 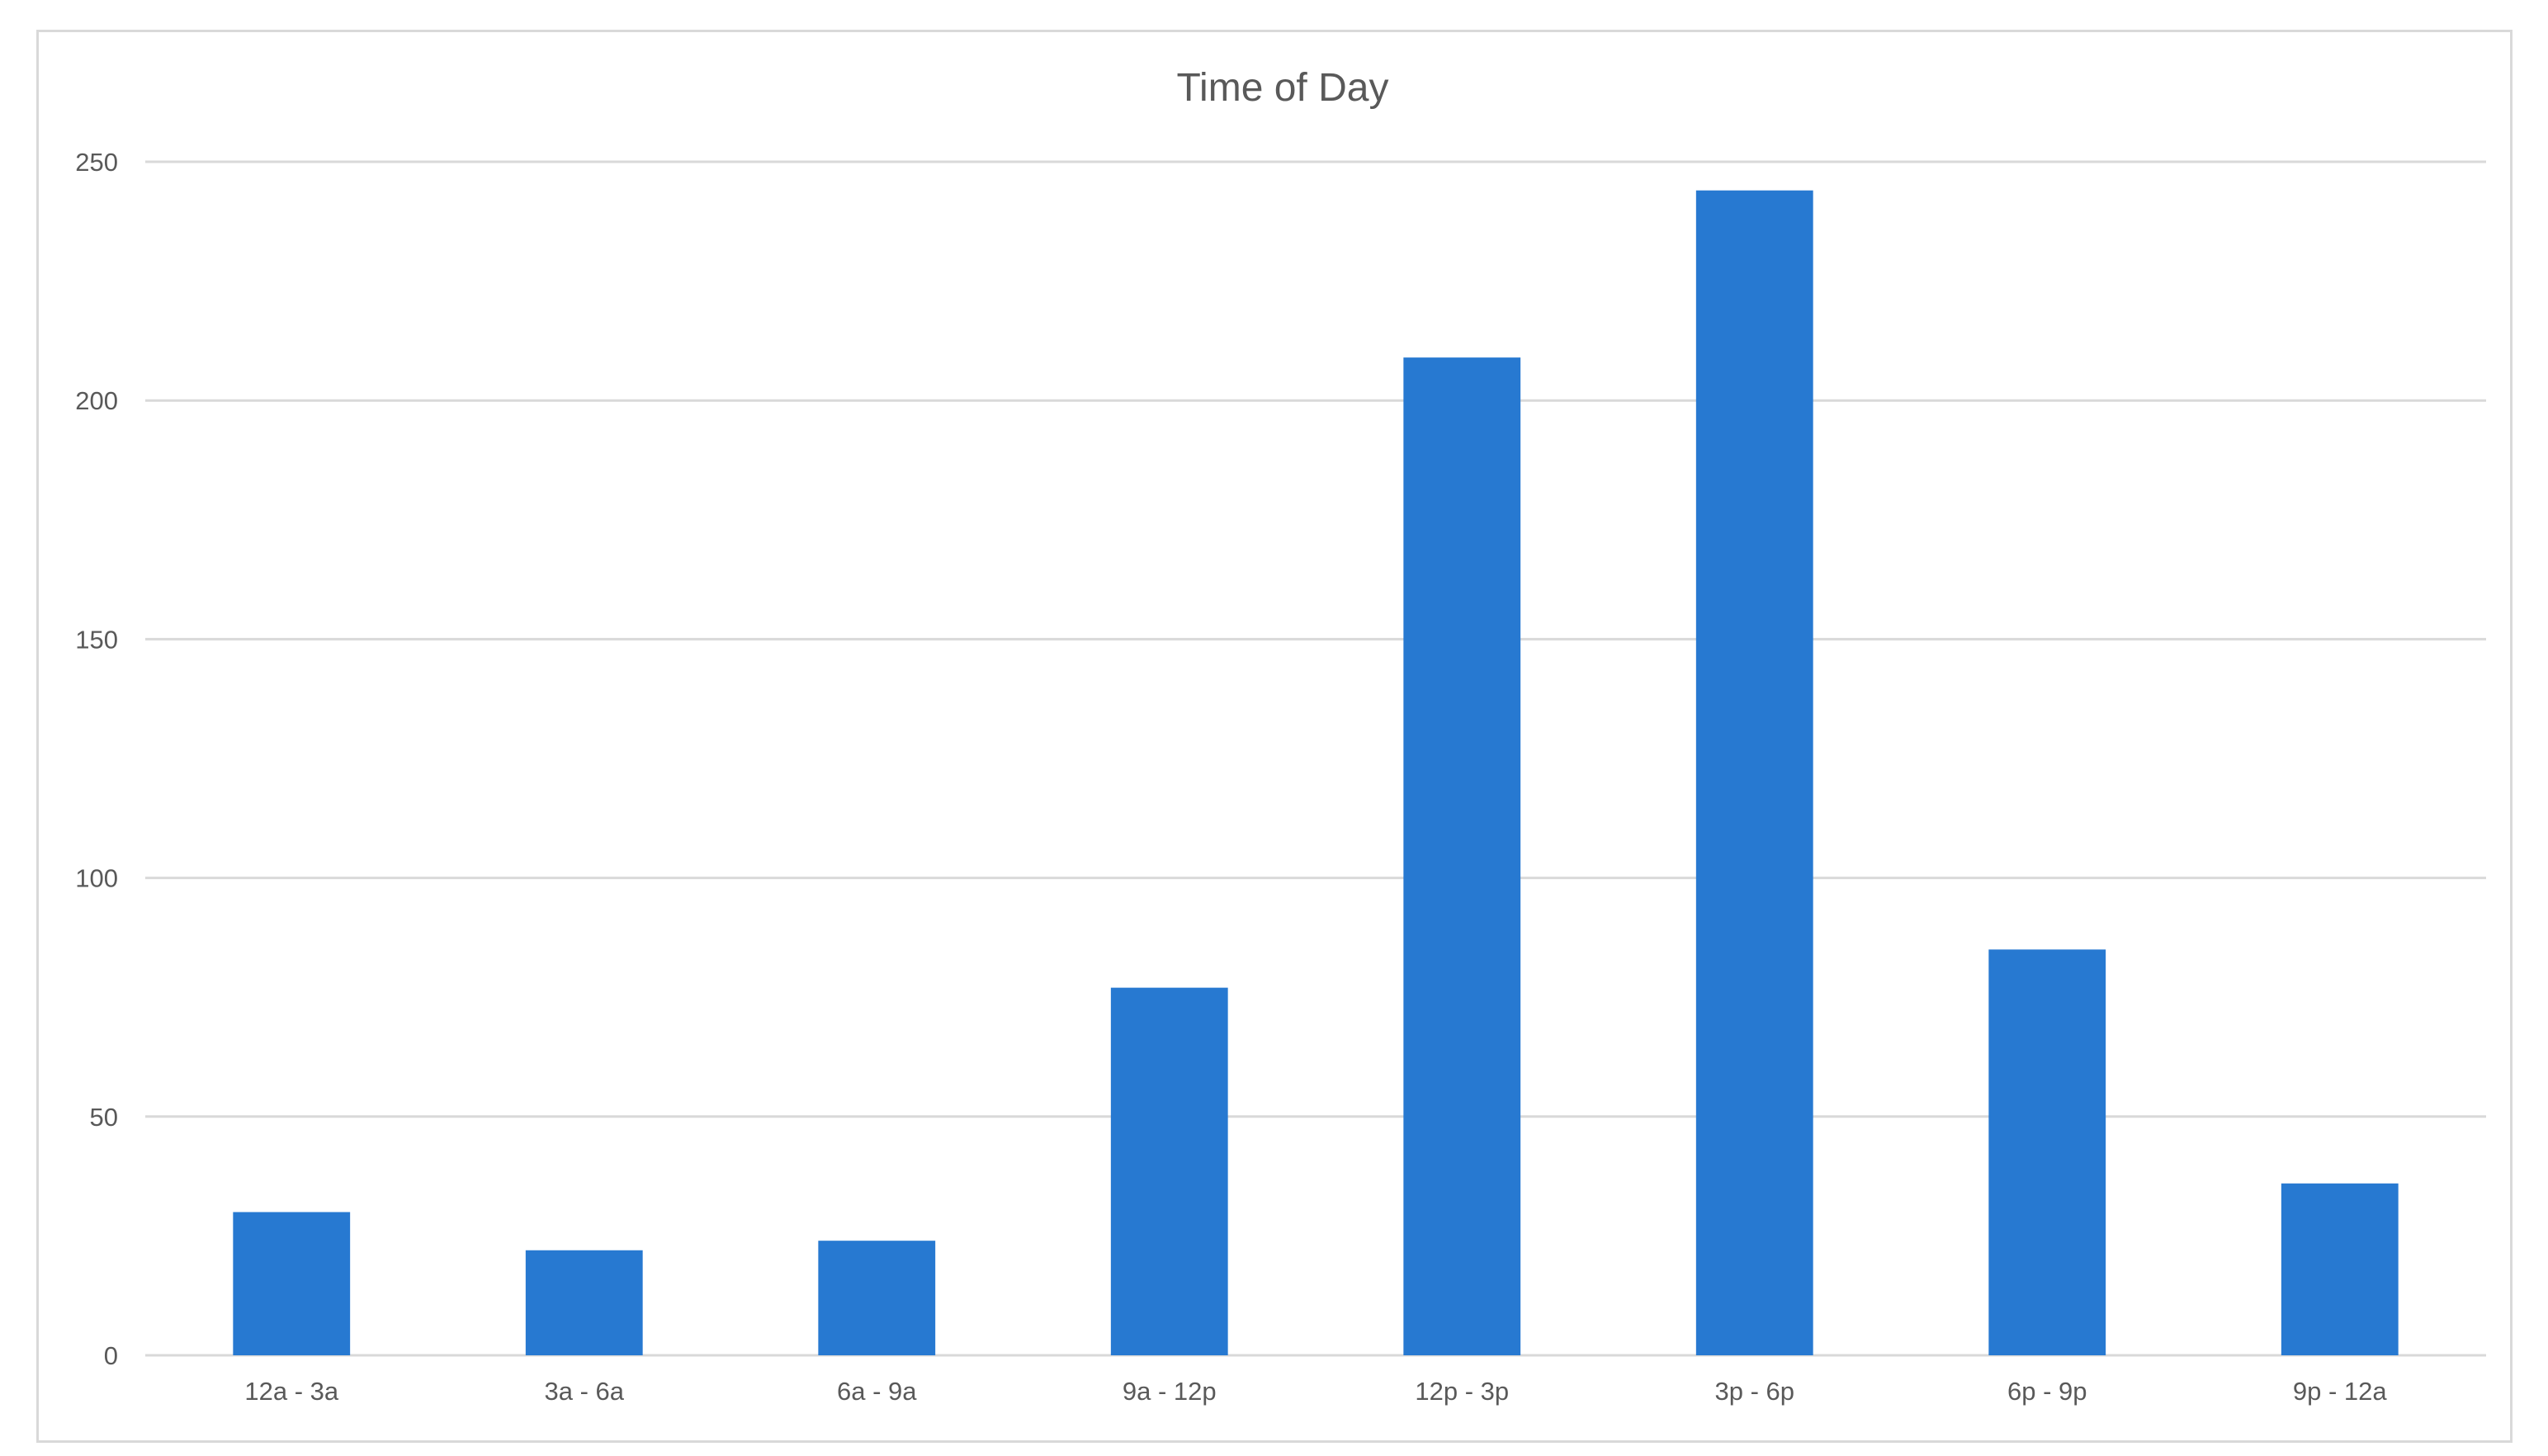 I want to click on y-tick-label: 200, so click(x=96, y=400).